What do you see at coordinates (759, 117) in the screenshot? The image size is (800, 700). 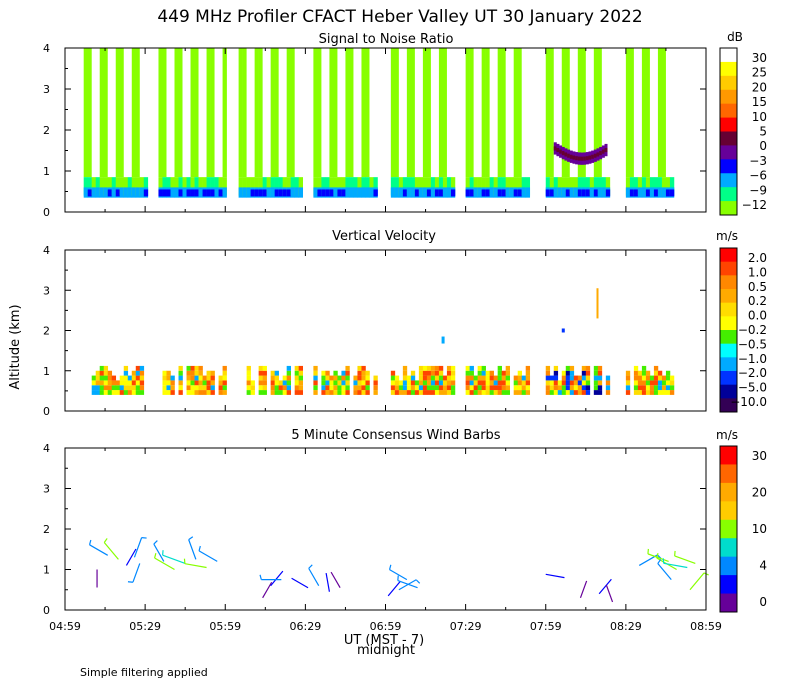 I see `colorbar-label: 10` at bounding box center [759, 117].